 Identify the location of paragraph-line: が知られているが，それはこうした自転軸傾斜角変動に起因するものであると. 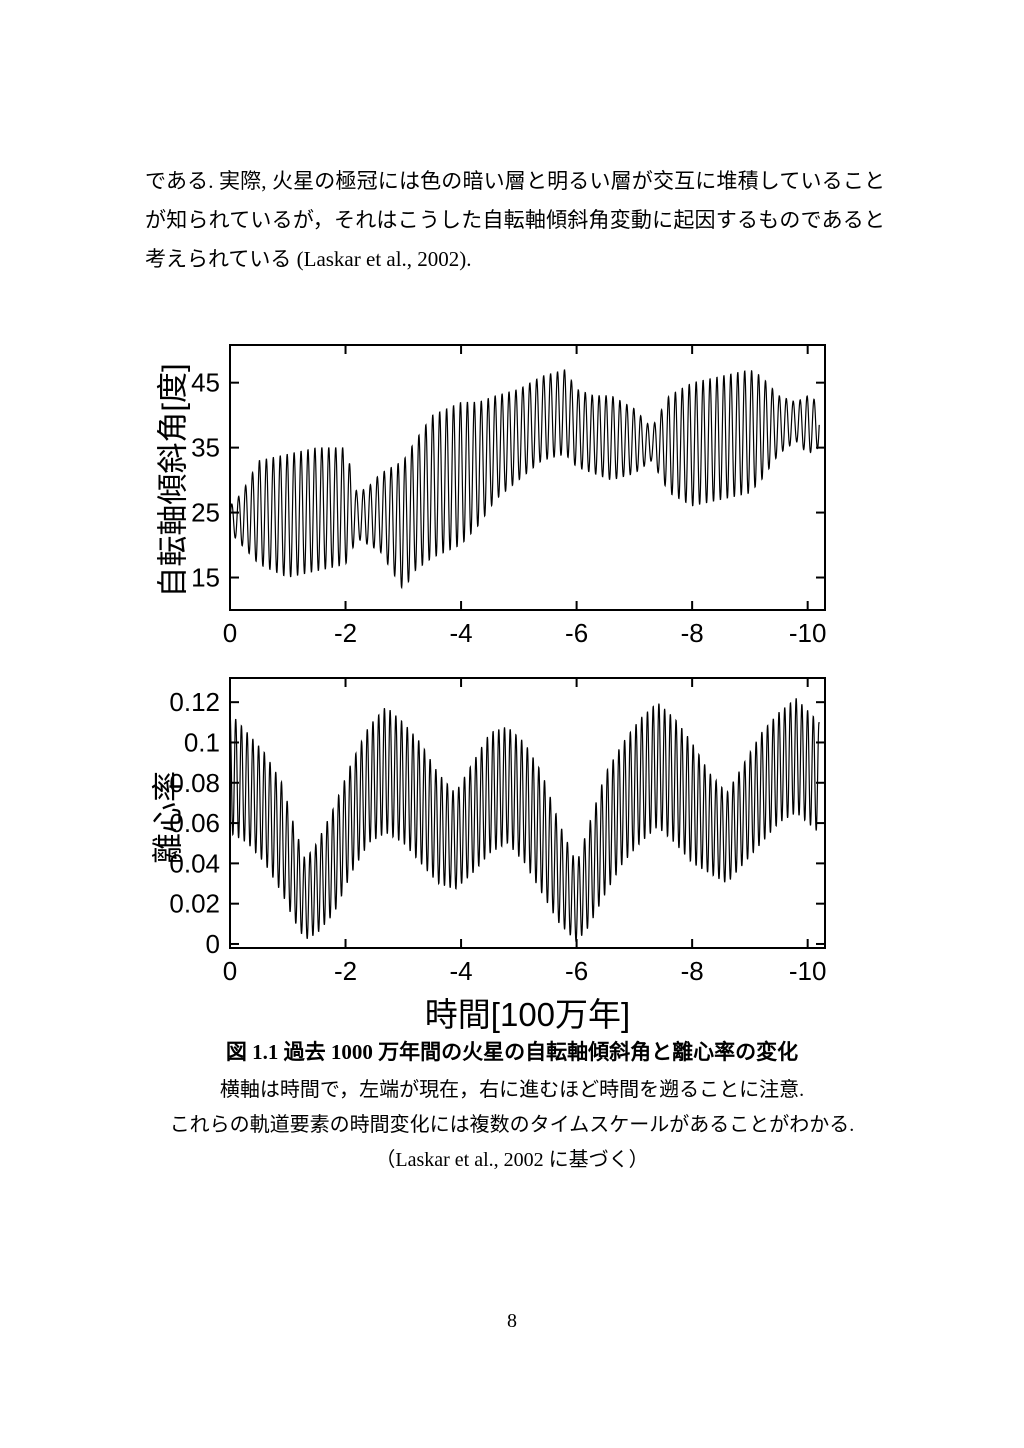
(515, 220).